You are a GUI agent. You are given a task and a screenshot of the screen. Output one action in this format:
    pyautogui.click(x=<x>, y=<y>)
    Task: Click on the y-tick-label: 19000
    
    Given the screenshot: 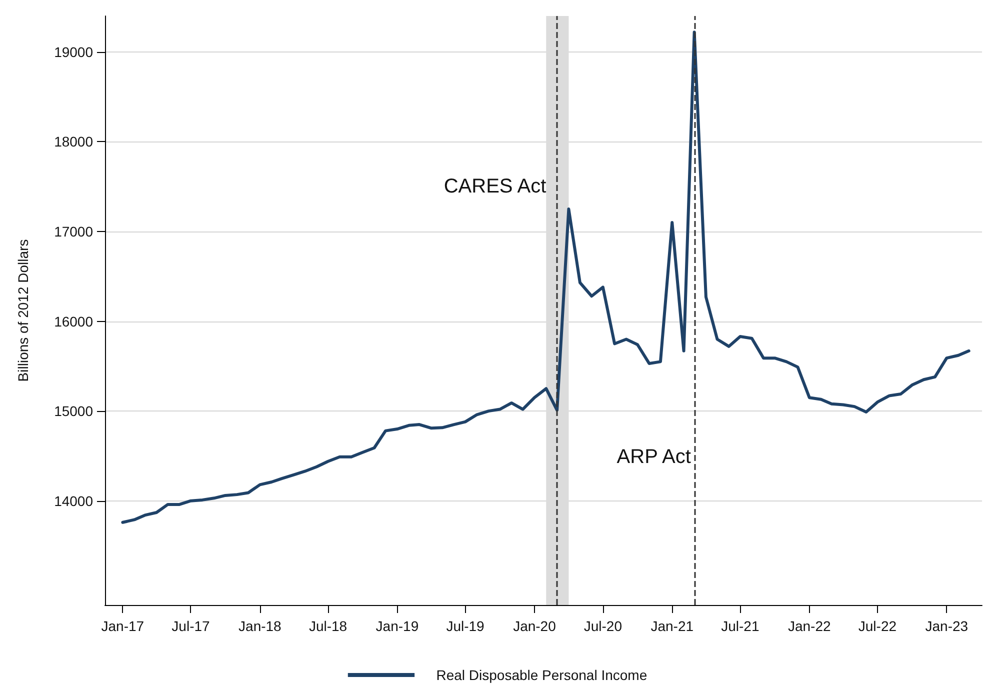 What is the action you would take?
    pyautogui.click(x=74, y=52)
    